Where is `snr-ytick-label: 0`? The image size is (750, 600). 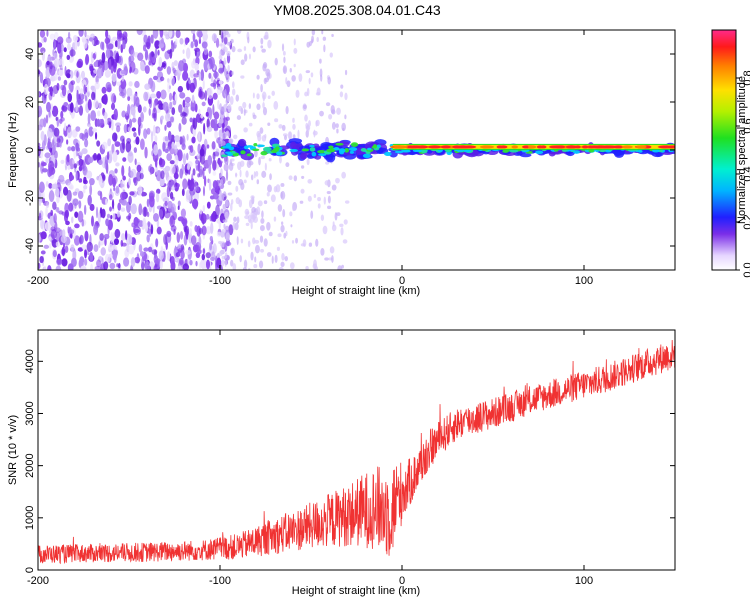 snr-ytick-label: 0 is located at coordinates (30, 570).